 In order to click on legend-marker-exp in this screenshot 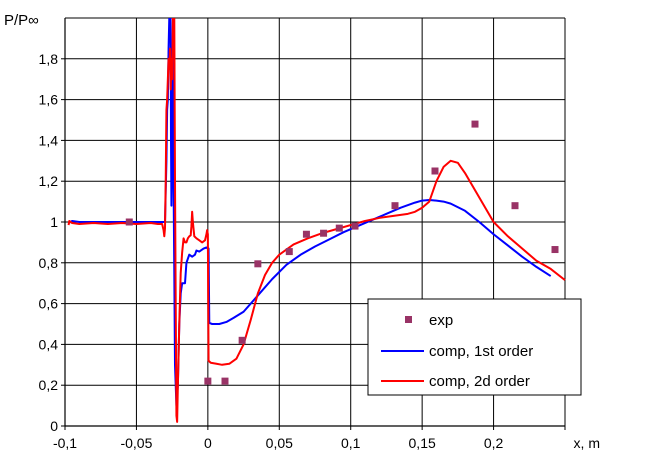, I will do `click(408, 319)`.